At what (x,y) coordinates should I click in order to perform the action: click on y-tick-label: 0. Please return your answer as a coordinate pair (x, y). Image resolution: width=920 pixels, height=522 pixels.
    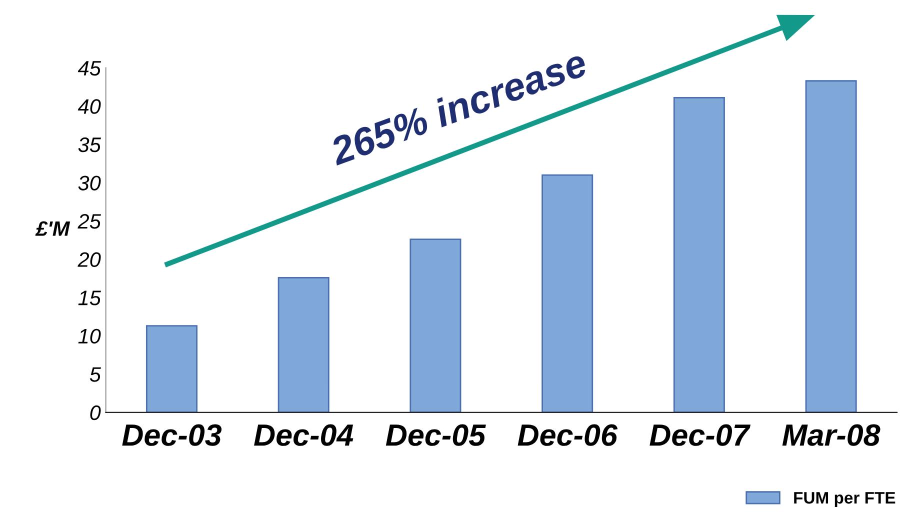
    Looking at the image, I should click on (95, 412).